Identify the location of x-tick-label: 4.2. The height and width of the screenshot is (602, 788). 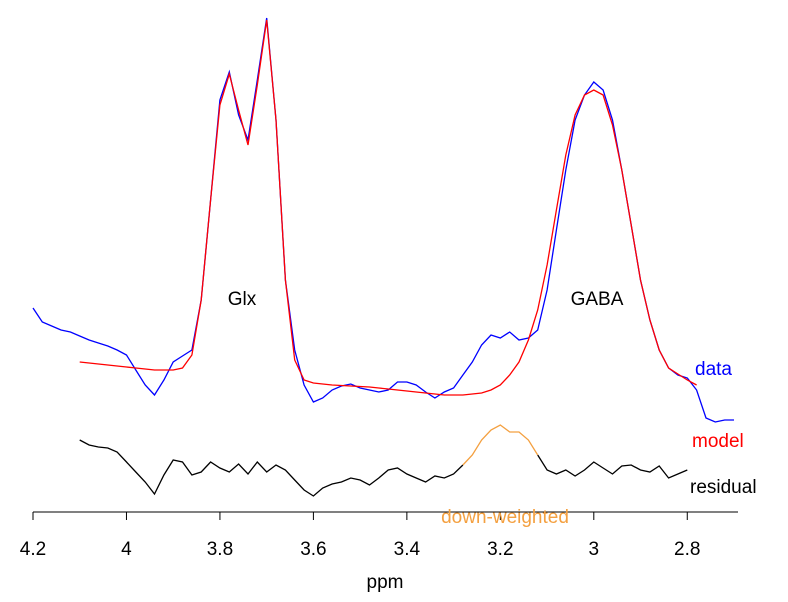
(33, 549).